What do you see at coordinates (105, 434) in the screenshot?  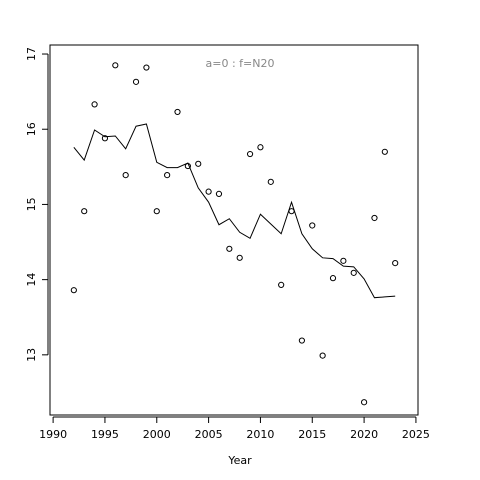 I see `x-tick-label: 1995` at bounding box center [105, 434].